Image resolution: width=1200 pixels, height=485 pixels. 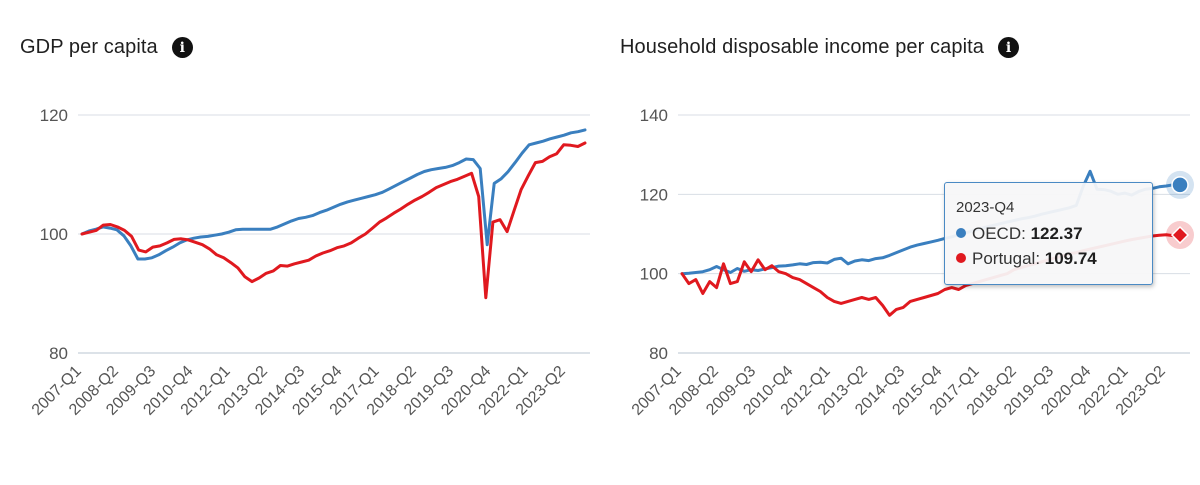 What do you see at coordinates (1056, 233) in the screenshot?
I see `tooltip-oecd-value: 122.37` at bounding box center [1056, 233].